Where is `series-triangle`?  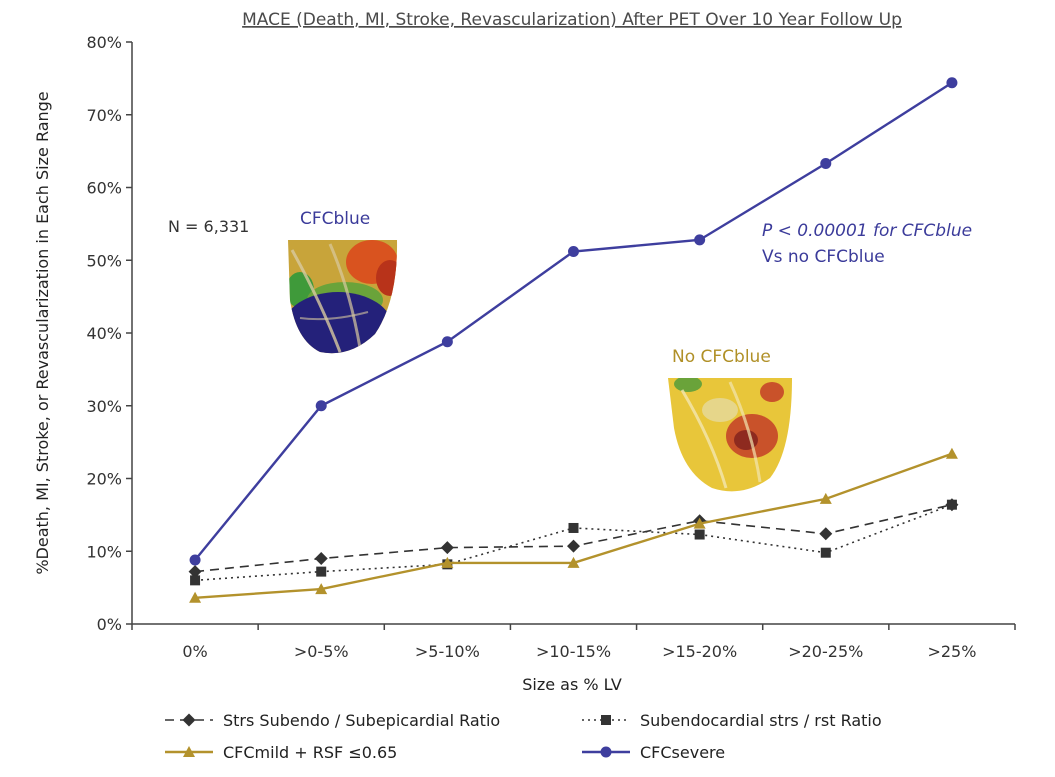
series-triangle is located at coordinates (573, 525).